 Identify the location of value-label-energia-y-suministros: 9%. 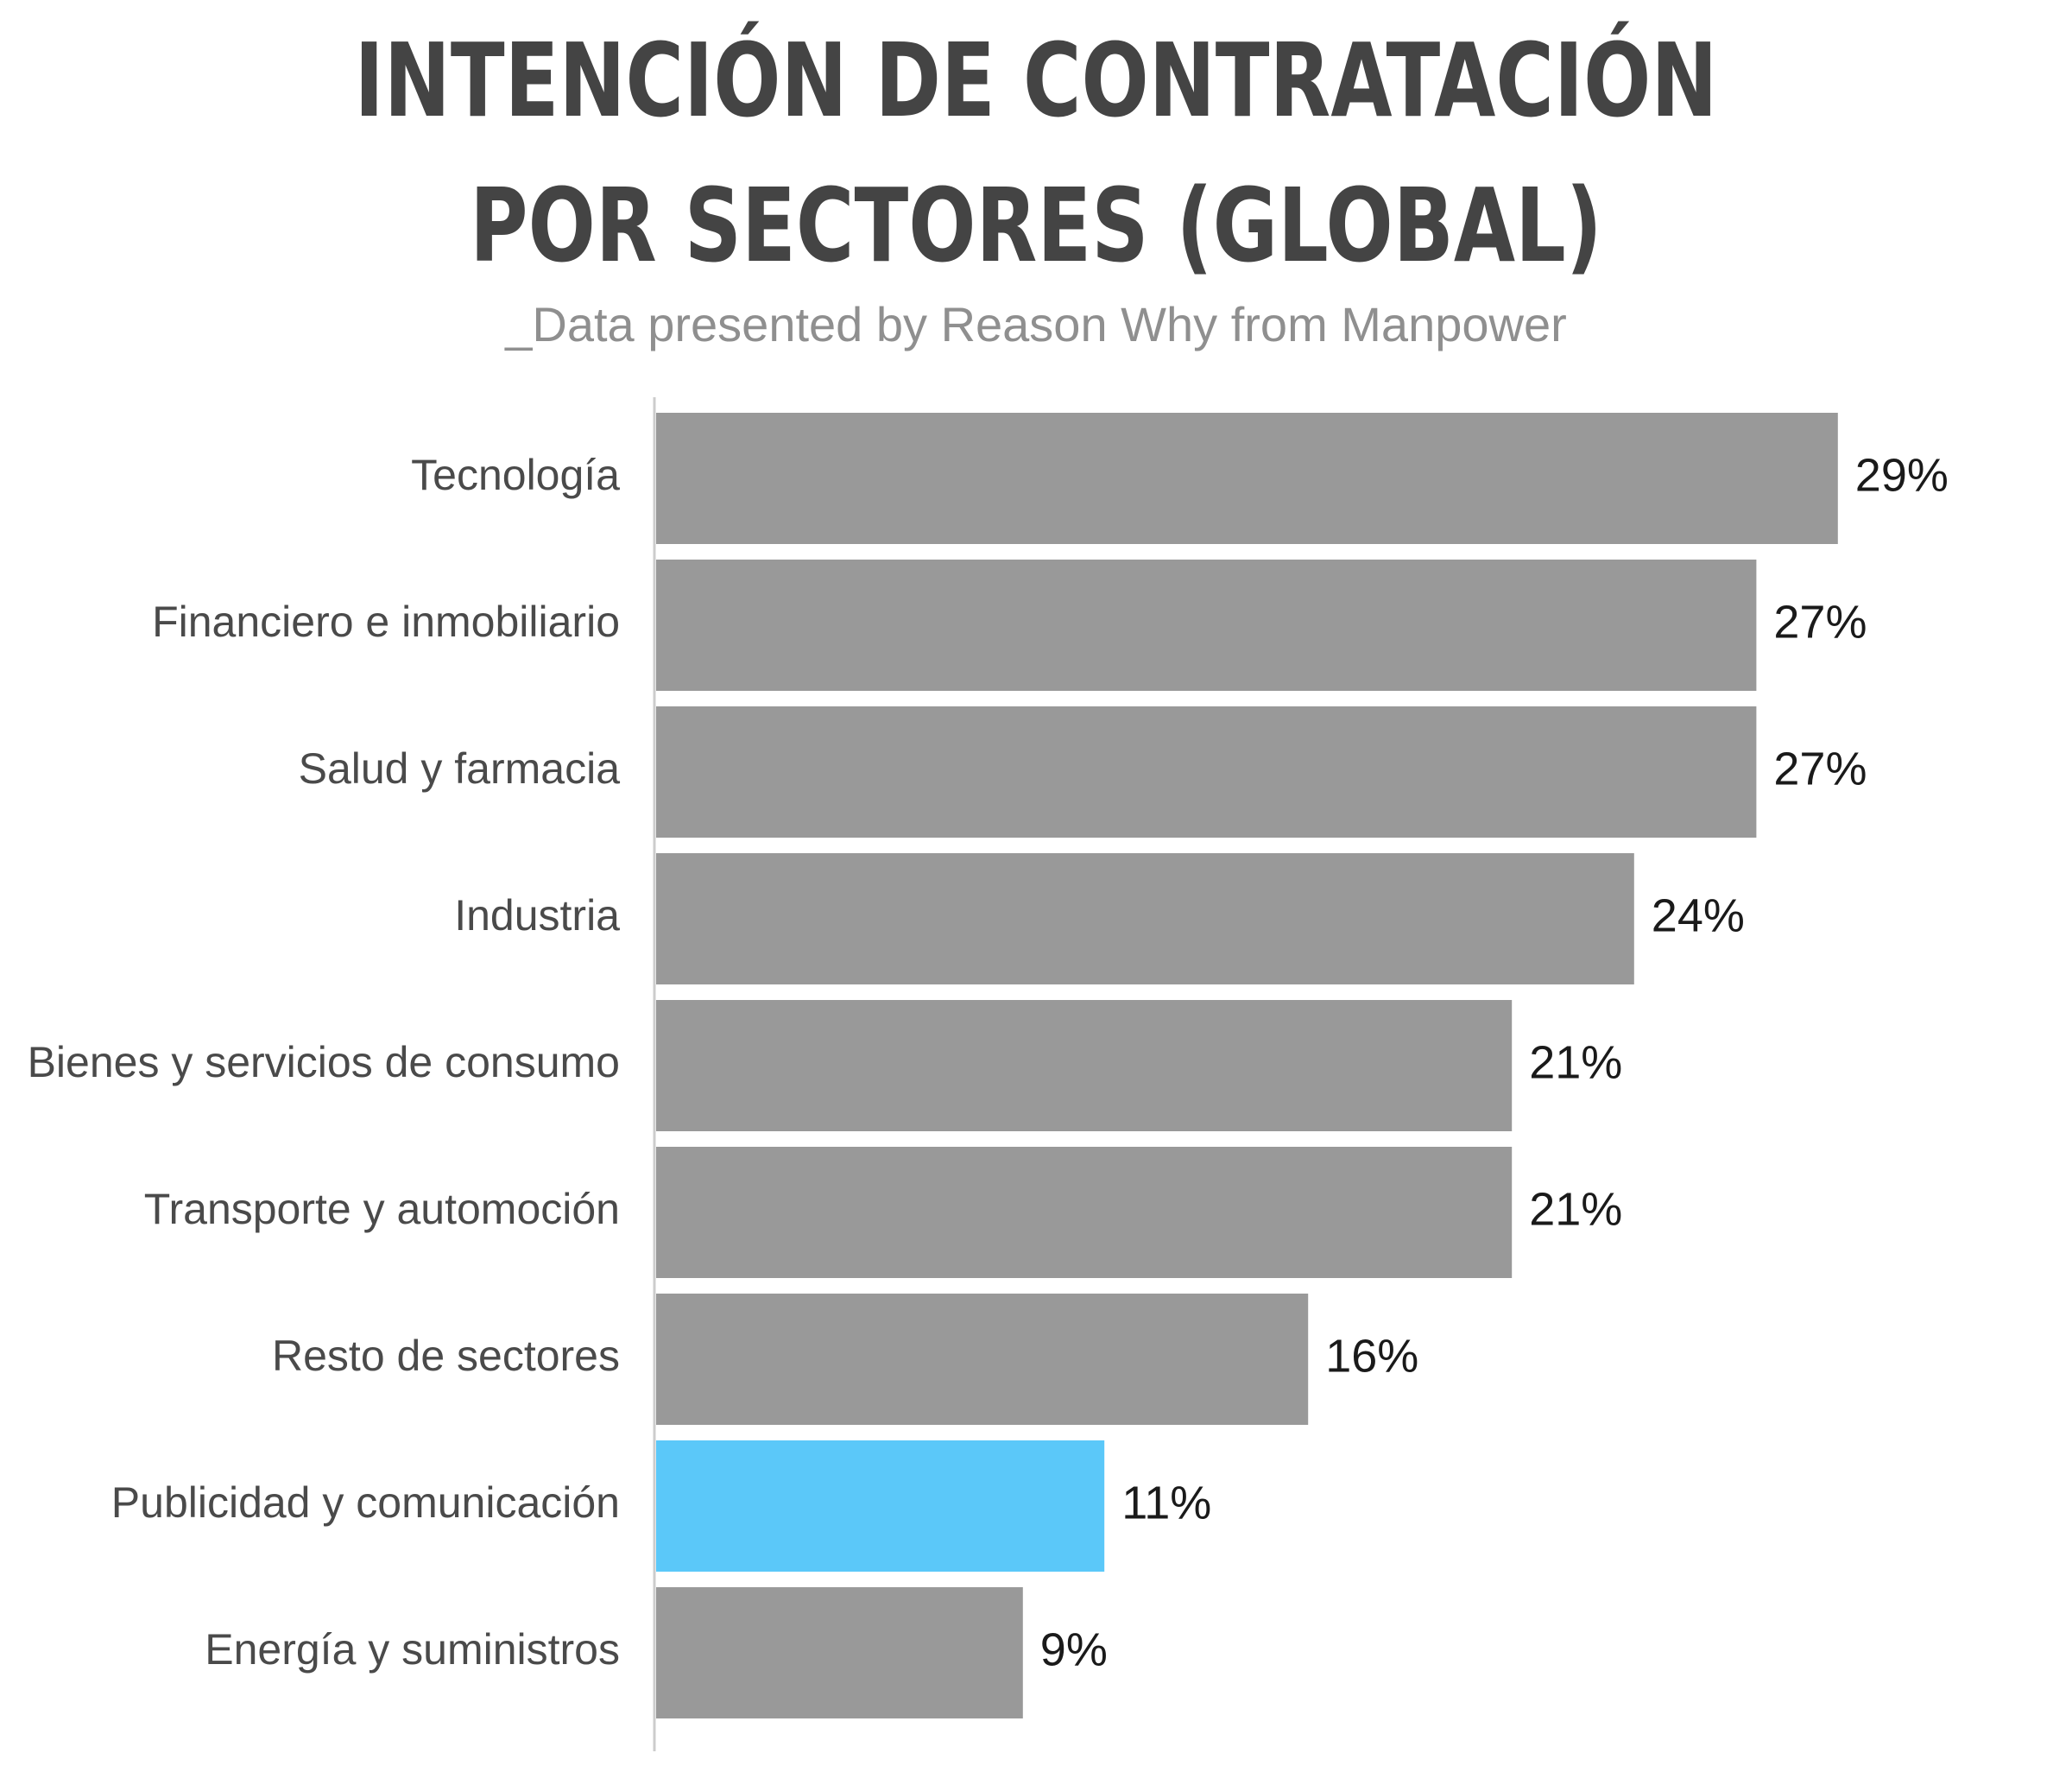
(1074, 1649).